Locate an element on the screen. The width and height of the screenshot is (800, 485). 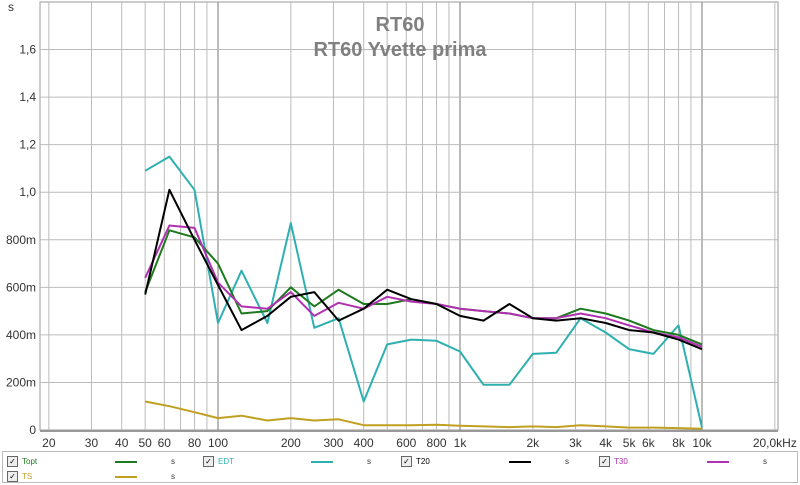
series-line-ts is located at coordinates (424, 415).